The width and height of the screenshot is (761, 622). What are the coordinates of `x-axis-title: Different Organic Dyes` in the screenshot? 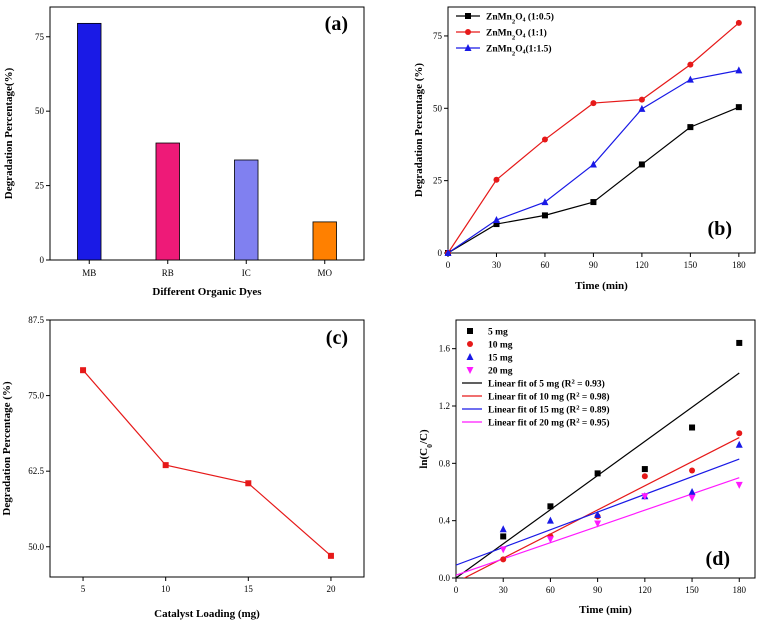 It's located at (207, 292).